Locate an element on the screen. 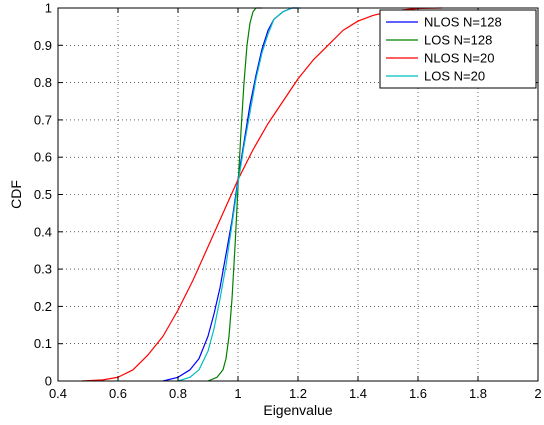 The width and height of the screenshot is (544, 425). y-tick-label: 0 is located at coordinates (48, 381).